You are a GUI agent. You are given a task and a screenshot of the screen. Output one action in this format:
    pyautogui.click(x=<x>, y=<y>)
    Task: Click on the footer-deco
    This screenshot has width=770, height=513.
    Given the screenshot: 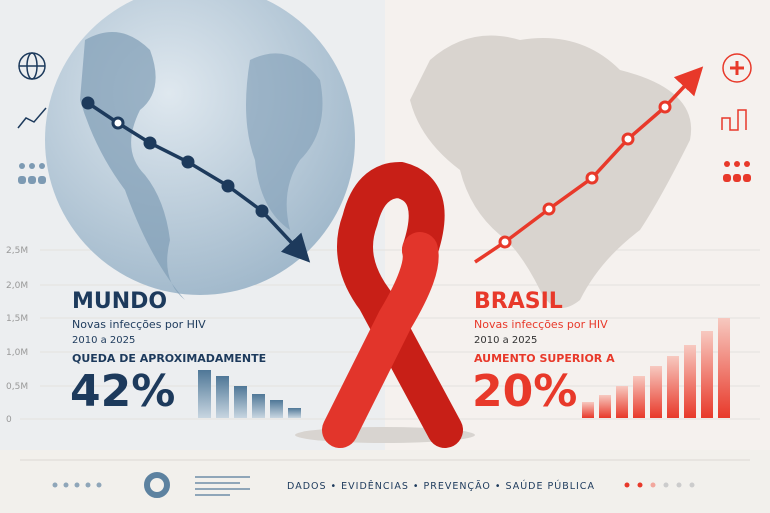 What is the action you would take?
    pyautogui.click(x=373, y=485)
    